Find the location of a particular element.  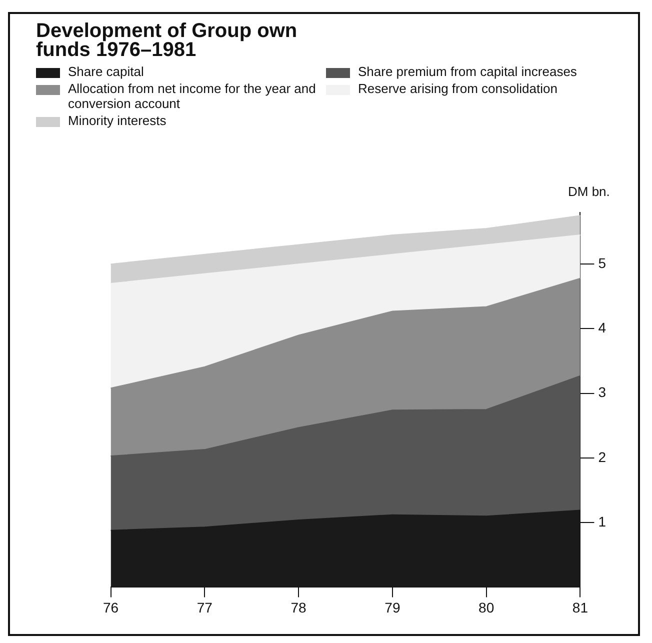

chart-title: Development of Group own funds 1976–1981 is located at coordinates (167, 40).